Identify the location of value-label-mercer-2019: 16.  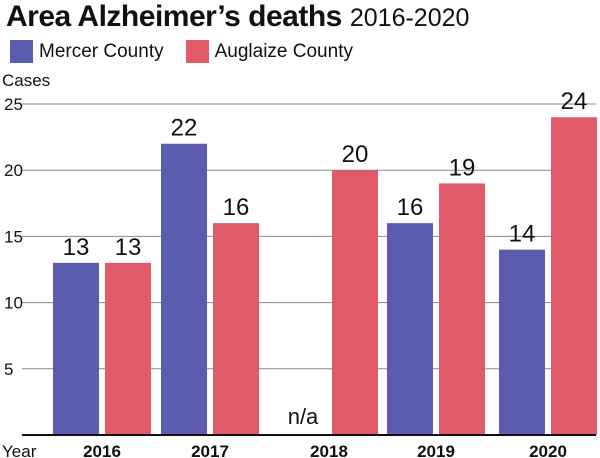
(410, 207).